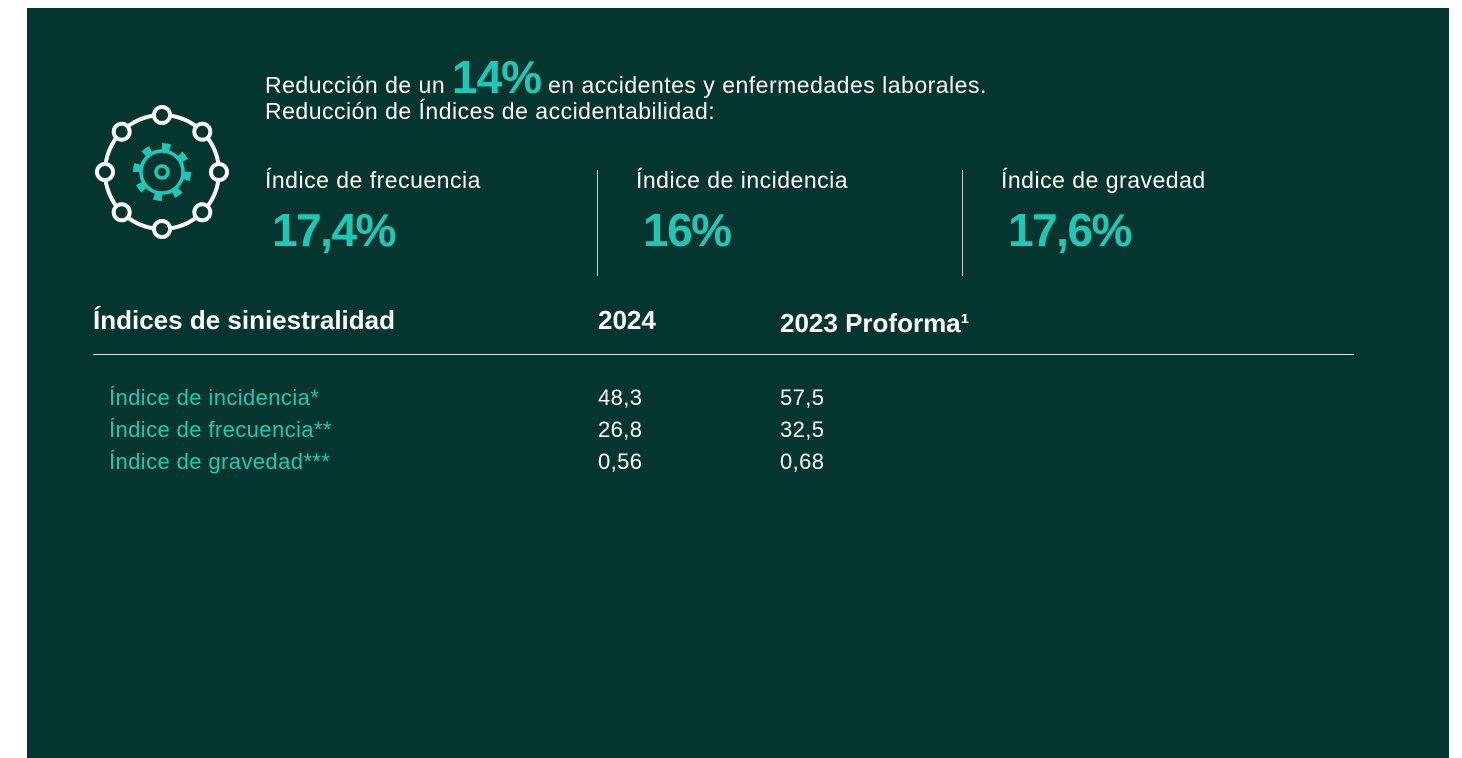 The height and width of the screenshot is (758, 1462). I want to click on row-label: Índice de frecuencia**, so click(220, 429).